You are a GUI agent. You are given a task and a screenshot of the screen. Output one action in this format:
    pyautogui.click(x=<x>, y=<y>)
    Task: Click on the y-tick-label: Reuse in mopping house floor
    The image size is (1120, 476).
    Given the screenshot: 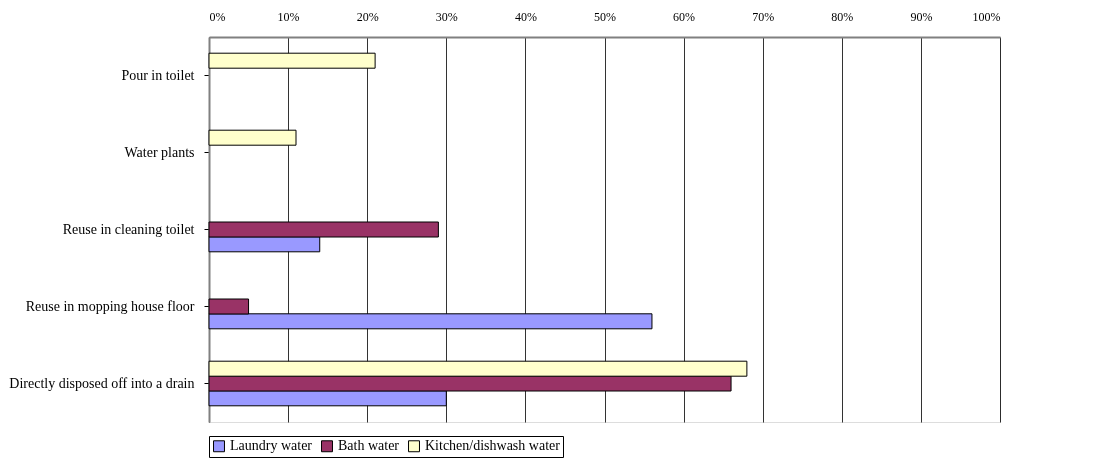 What is the action you would take?
    pyautogui.click(x=110, y=306)
    